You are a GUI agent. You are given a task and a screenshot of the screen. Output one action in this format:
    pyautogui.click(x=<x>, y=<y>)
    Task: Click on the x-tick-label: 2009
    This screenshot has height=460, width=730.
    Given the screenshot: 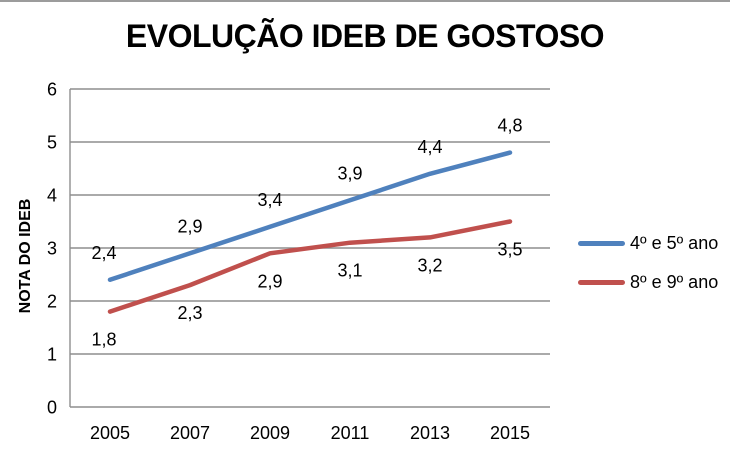 What is the action you would take?
    pyautogui.click(x=270, y=433)
    